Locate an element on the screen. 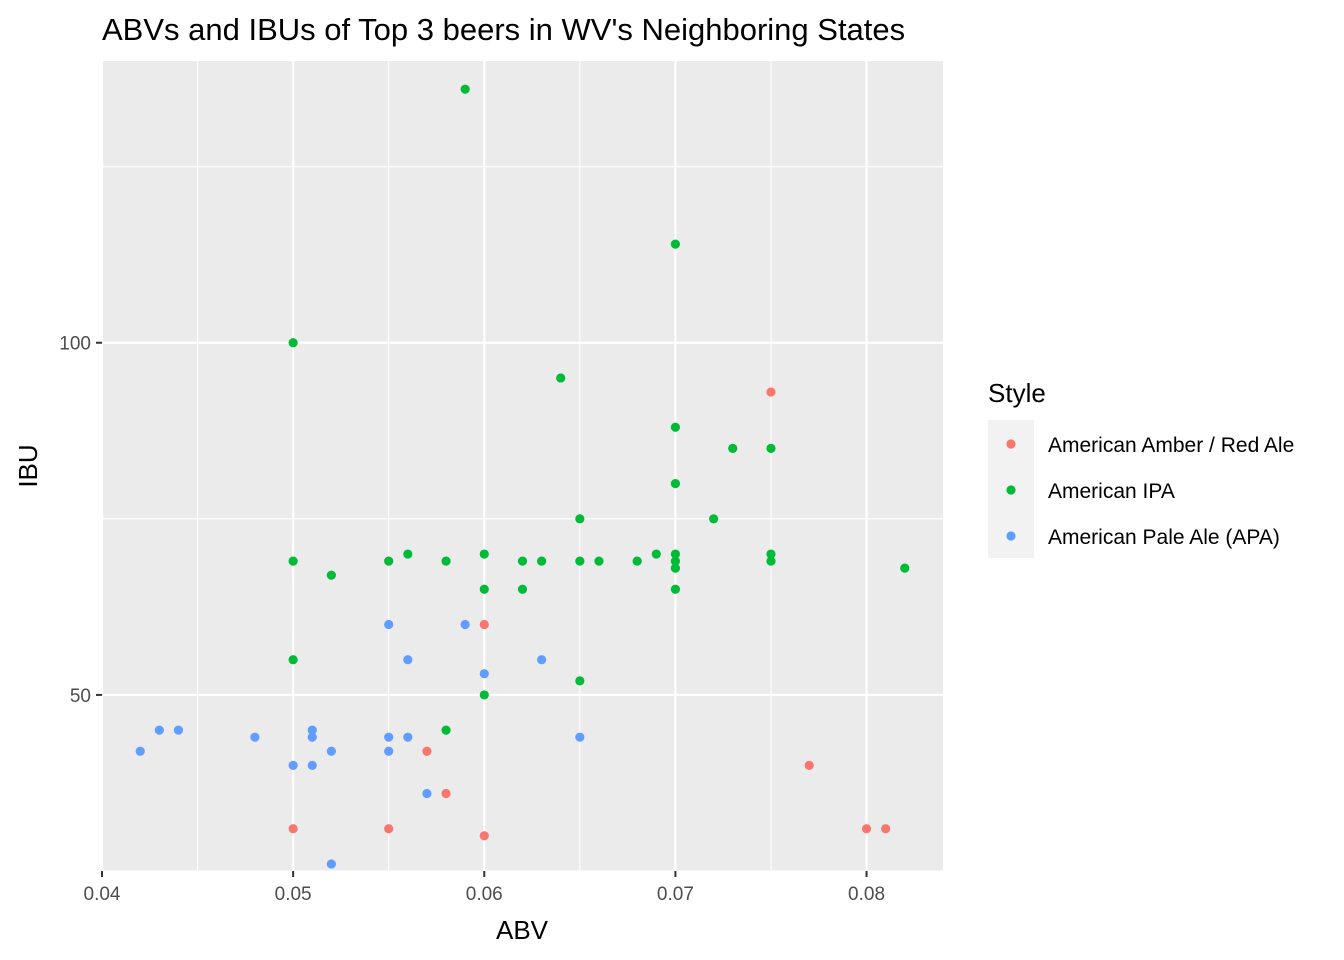 The height and width of the screenshot is (960, 1344). x-tick-label: 0.06 is located at coordinates (484, 894).